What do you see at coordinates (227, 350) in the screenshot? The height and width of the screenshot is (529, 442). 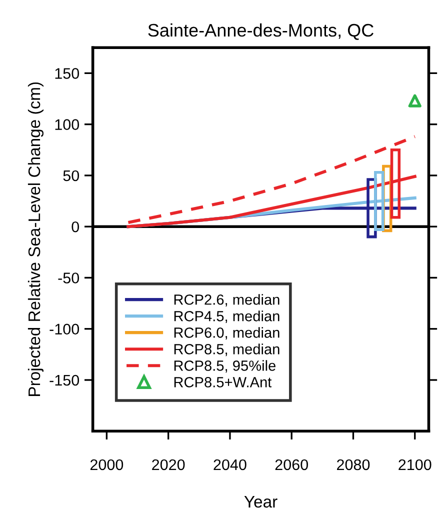 I see `legend-label: RCP8.5, median` at bounding box center [227, 350].